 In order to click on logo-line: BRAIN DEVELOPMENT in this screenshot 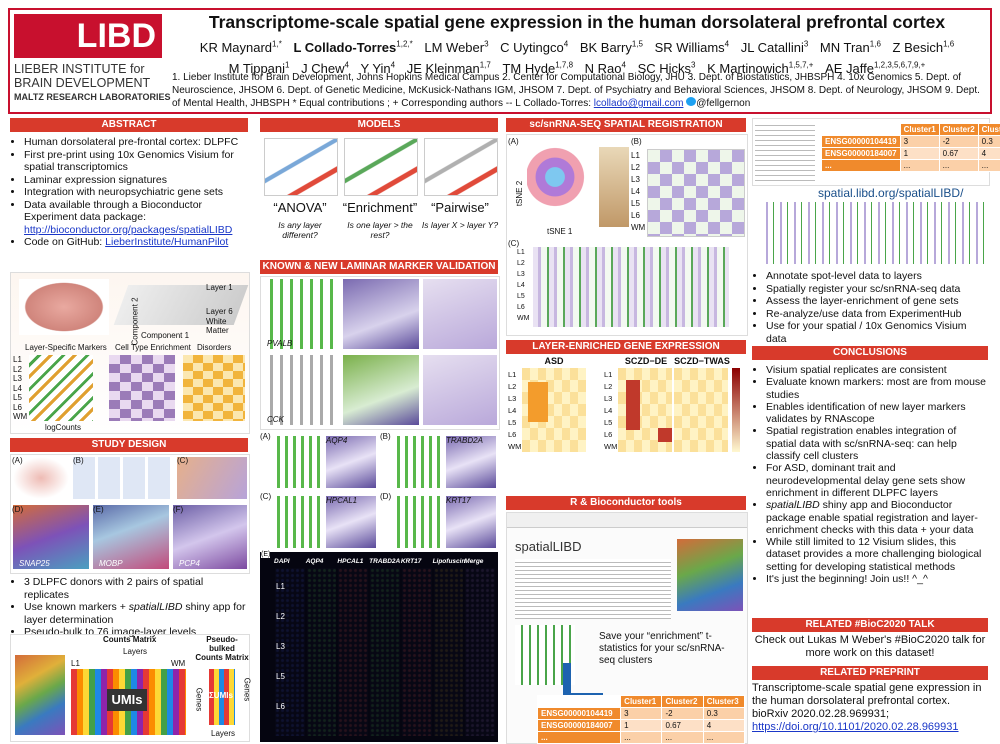, I will do `click(82, 83)`.